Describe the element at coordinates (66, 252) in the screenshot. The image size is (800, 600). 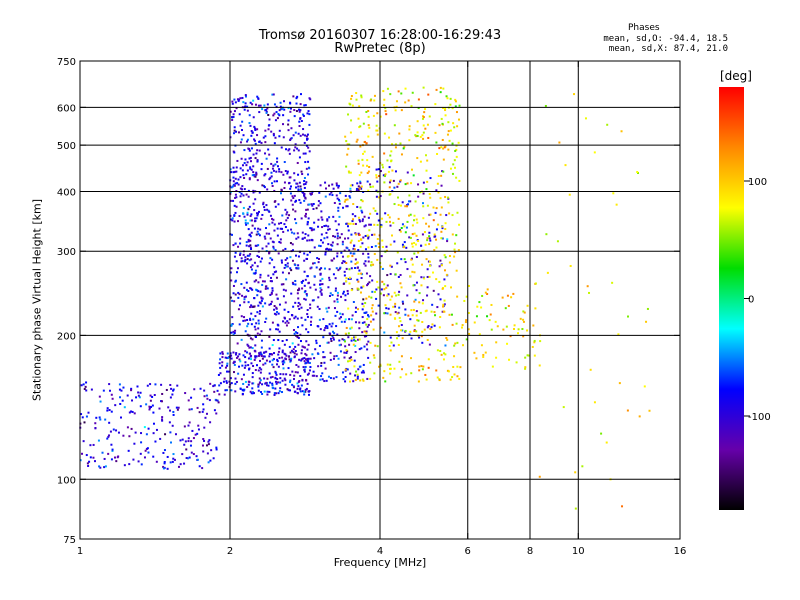
I see `y-tick-label: 300` at that location.